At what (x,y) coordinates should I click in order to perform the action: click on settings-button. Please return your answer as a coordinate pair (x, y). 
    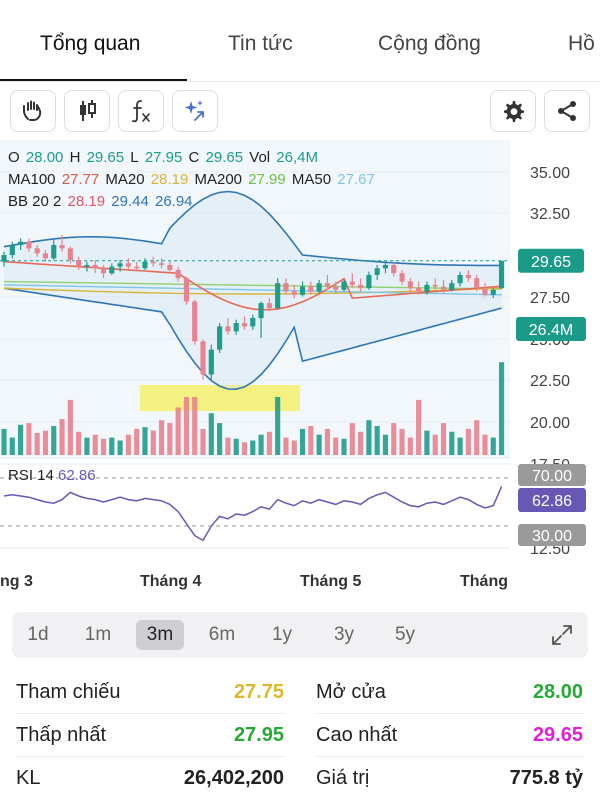
    Looking at the image, I should click on (513, 111).